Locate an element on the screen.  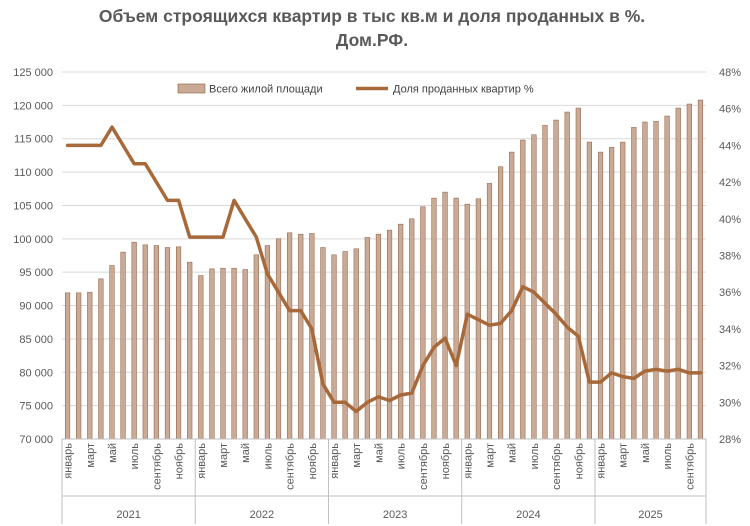
legend-line-label: Доля проданных квартир % is located at coordinates (463, 90).